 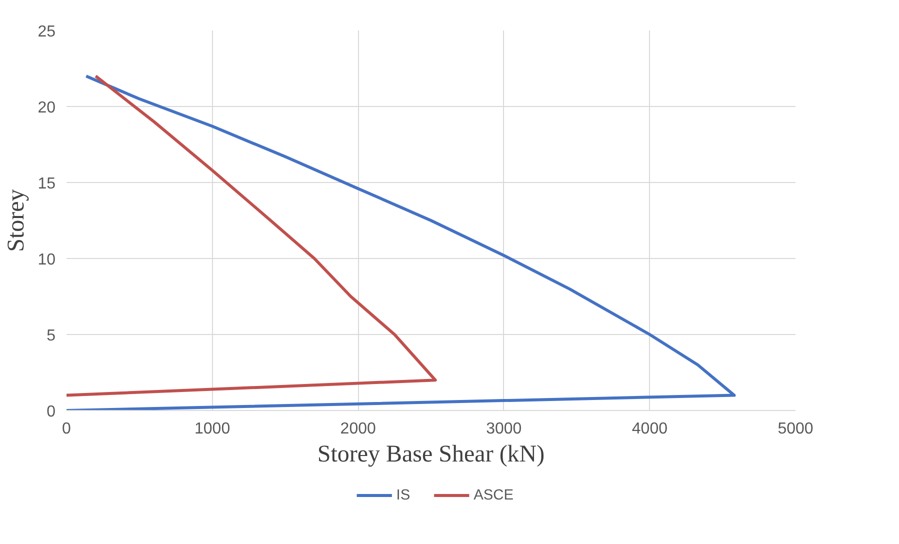 I want to click on y-tick-label: 5, so click(x=51, y=336).